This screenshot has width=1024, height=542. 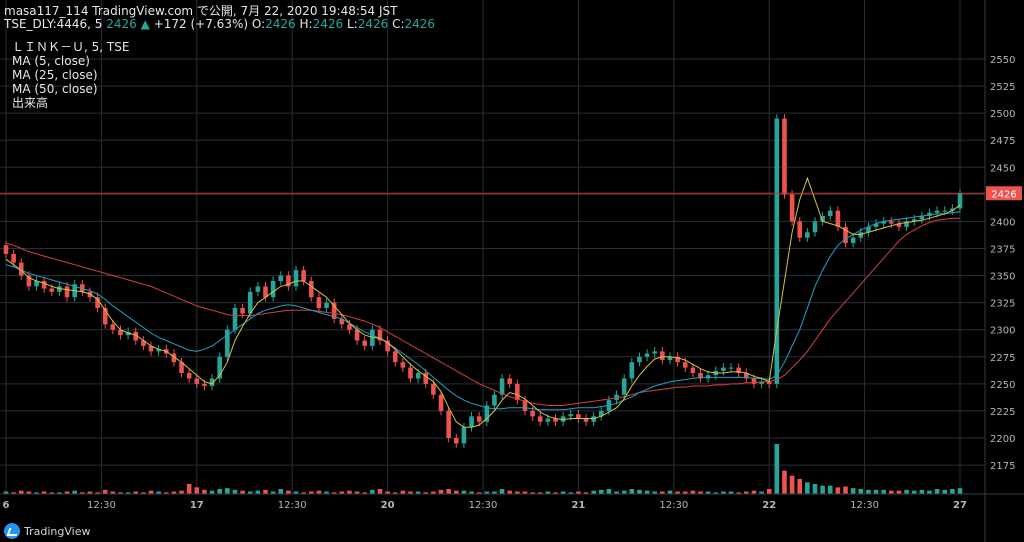 What do you see at coordinates (51, 61) in the screenshot?
I see `legend-ma5: MA (5, close)` at bounding box center [51, 61].